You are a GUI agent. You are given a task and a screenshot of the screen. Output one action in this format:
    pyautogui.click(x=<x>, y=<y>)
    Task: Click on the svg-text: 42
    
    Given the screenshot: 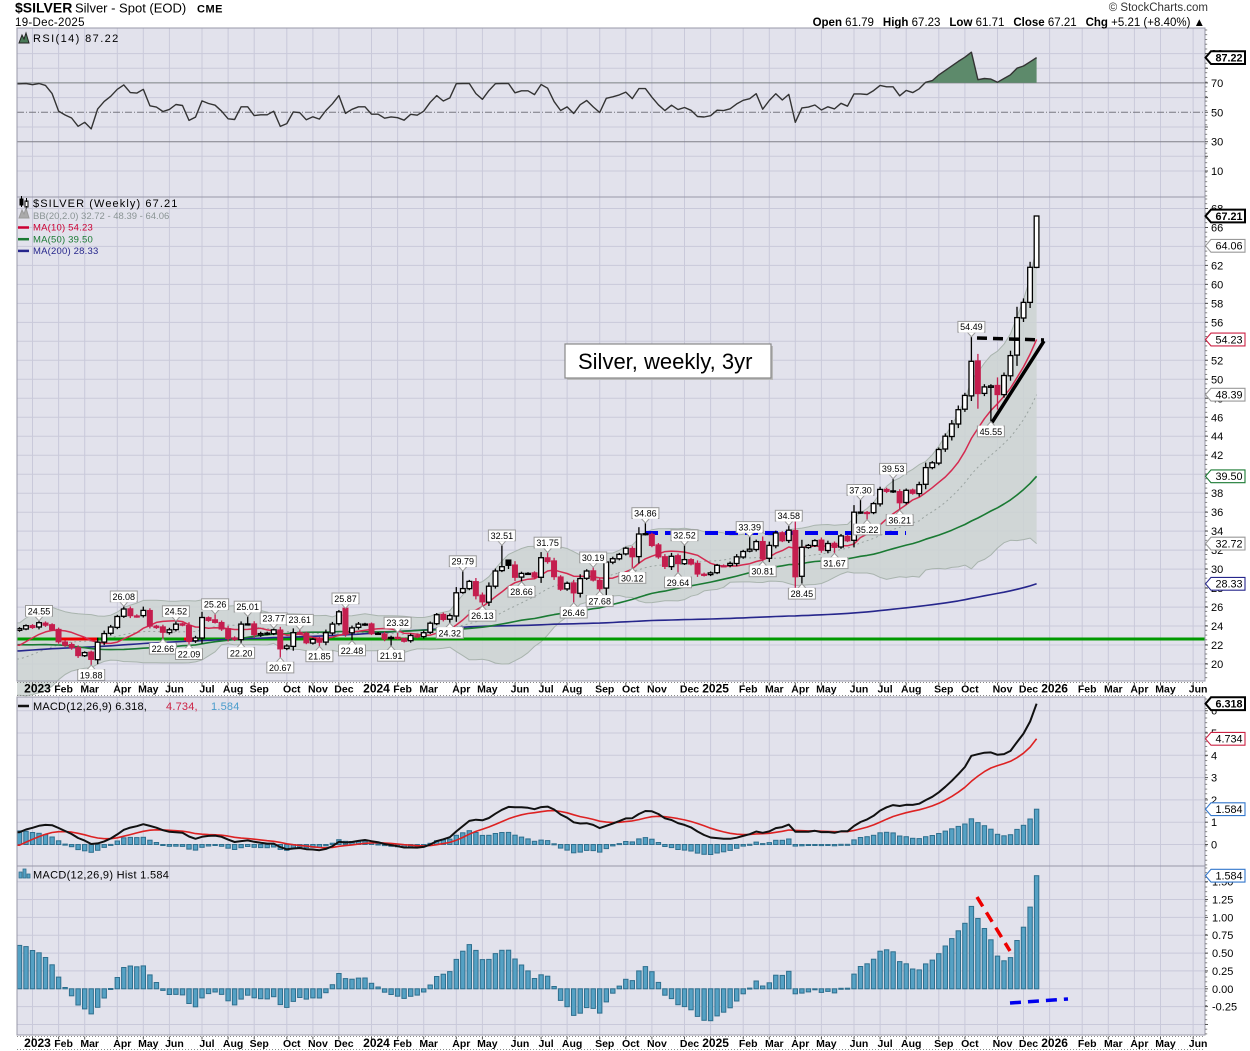 What is the action you would take?
    pyautogui.click(x=1217, y=456)
    